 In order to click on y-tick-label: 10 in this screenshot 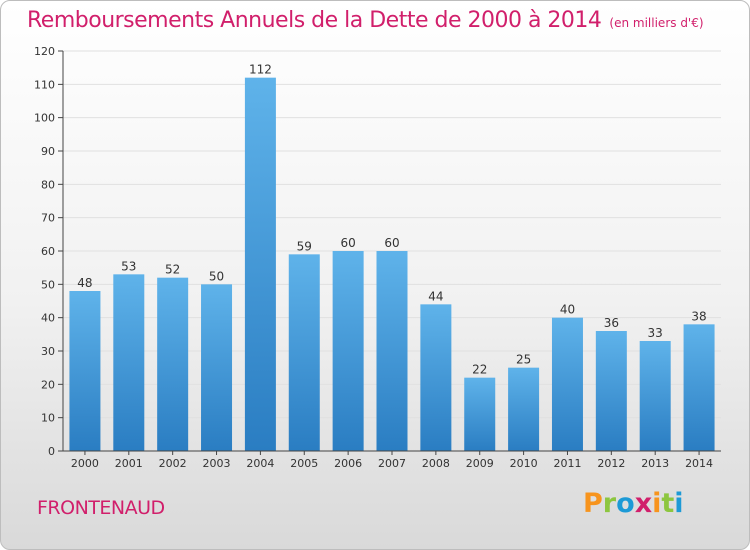, I will do `click(48, 418)`.